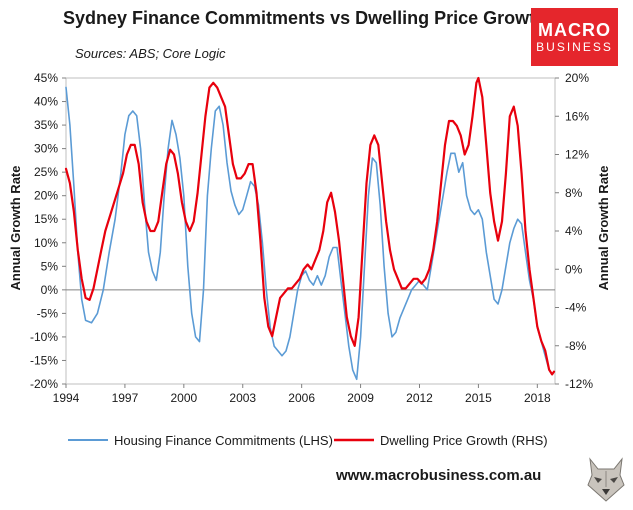 The width and height of the screenshot is (633, 510). Describe the element at coordinates (576, 346) in the screenshot. I see `y-right-tick-label: -8%` at that location.